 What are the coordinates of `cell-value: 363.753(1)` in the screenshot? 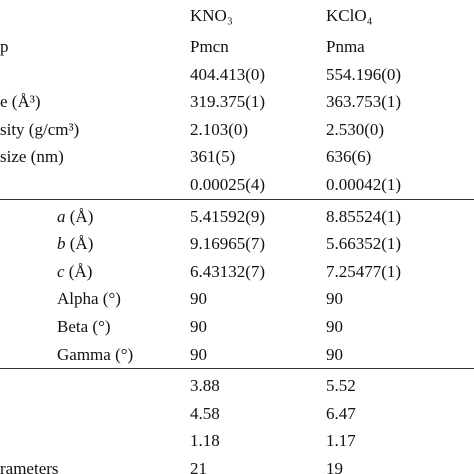 It's located at (364, 102).